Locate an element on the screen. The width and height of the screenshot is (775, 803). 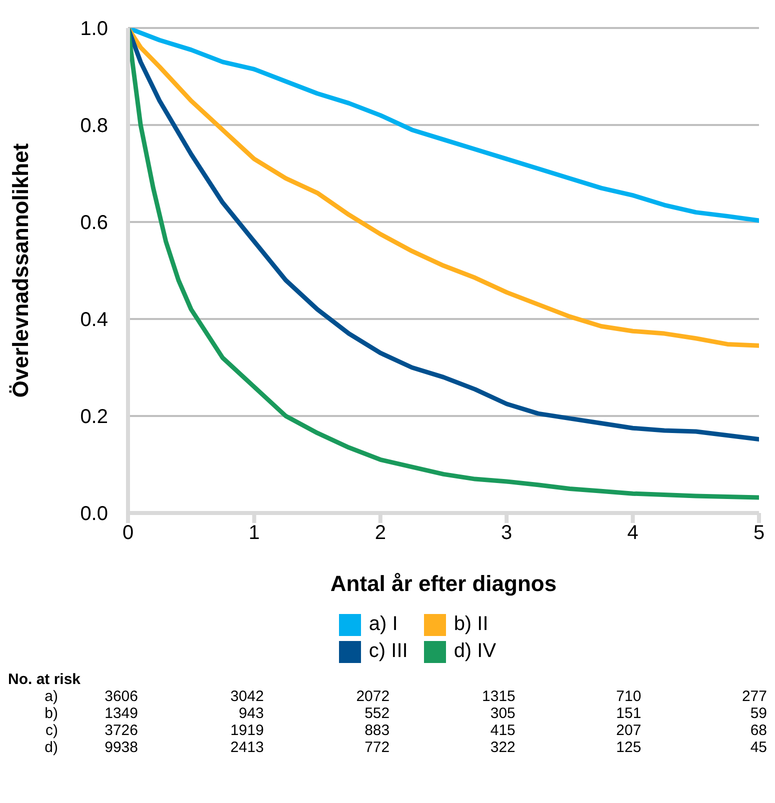
y-tick-label: 0.8 is located at coordinates (94, 126).